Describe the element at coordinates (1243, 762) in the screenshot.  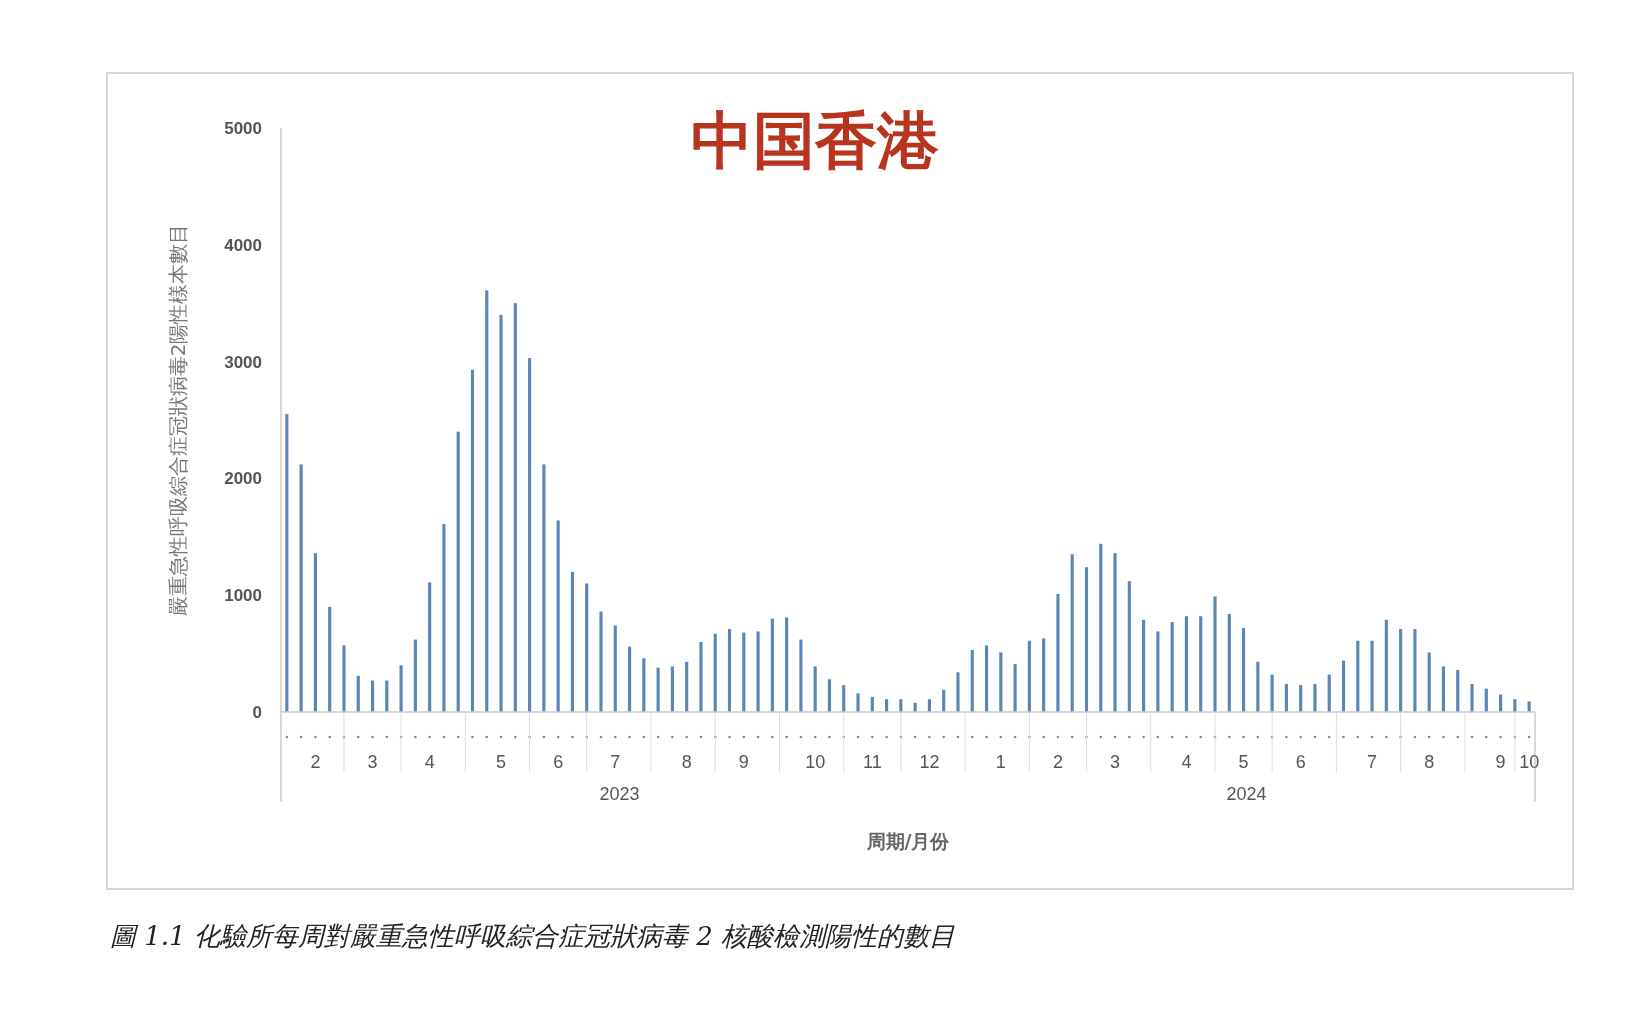
I see `x-tick-label: 5` at that location.